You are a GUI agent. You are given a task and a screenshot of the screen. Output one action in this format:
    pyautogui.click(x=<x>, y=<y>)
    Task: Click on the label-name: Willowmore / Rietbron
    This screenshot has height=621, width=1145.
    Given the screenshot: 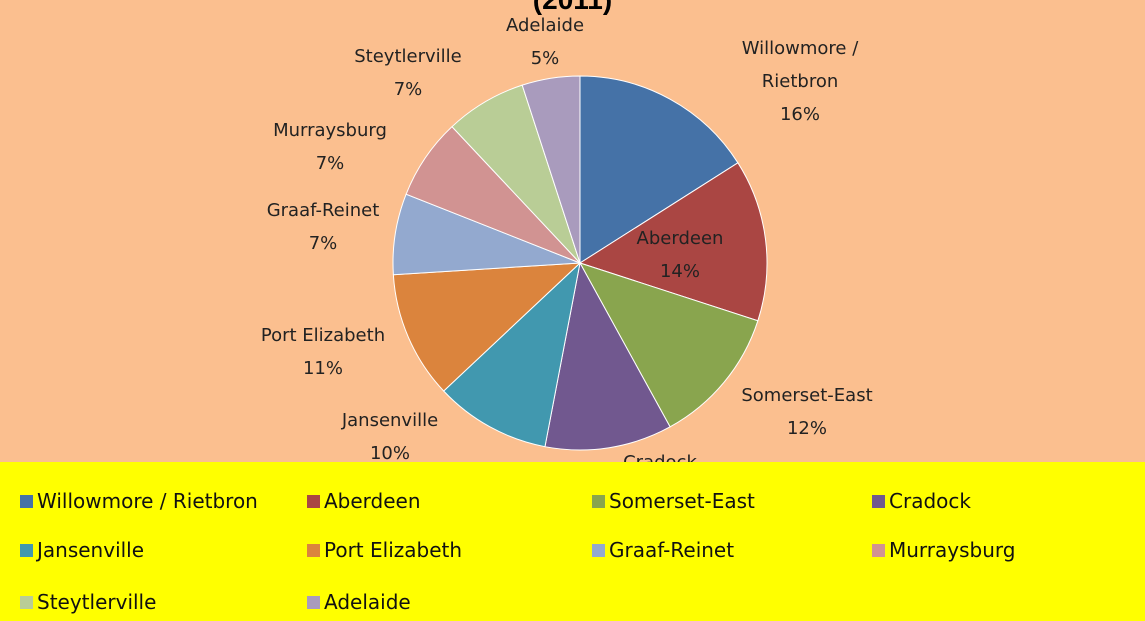 What is the action you would take?
    pyautogui.click(x=800, y=65)
    